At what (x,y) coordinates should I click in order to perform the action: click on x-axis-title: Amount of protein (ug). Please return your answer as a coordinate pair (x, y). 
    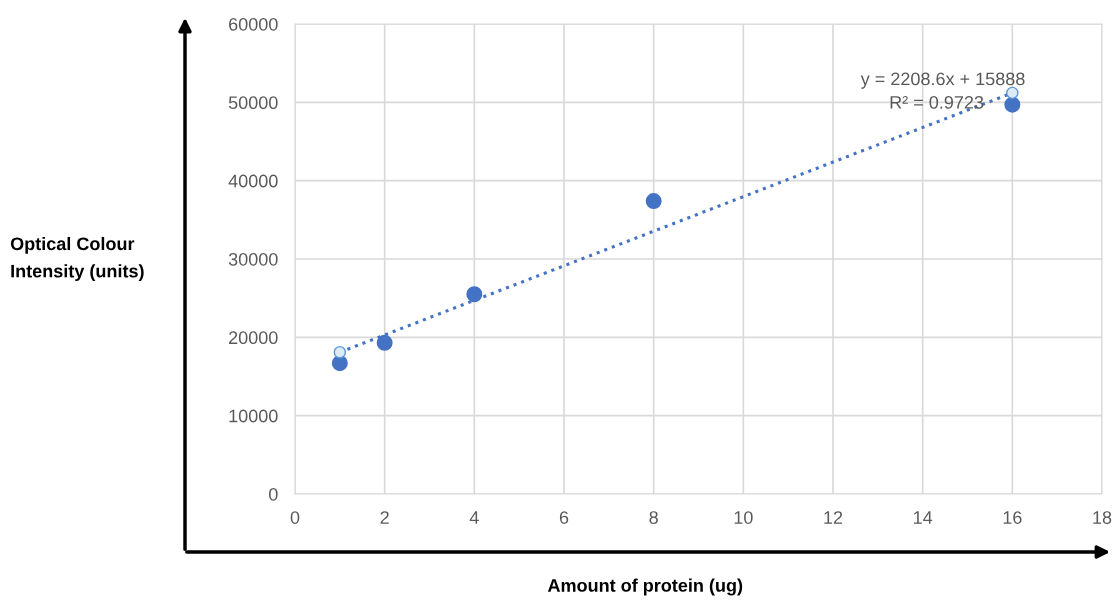
    Looking at the image, I should click on (645, 587).